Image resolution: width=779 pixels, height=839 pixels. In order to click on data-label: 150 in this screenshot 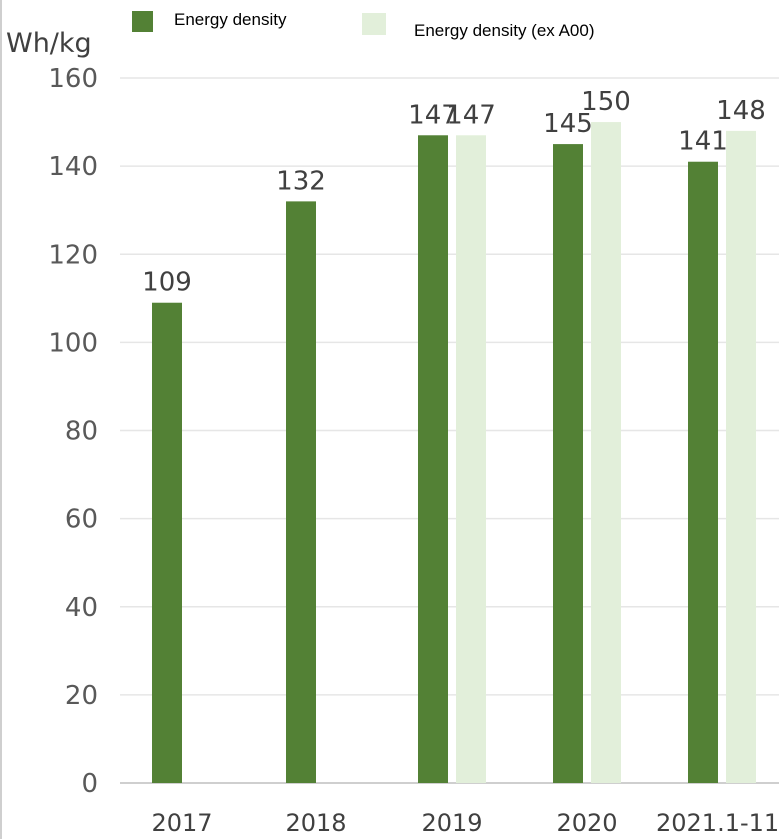, I will do `click(606, 102)`.